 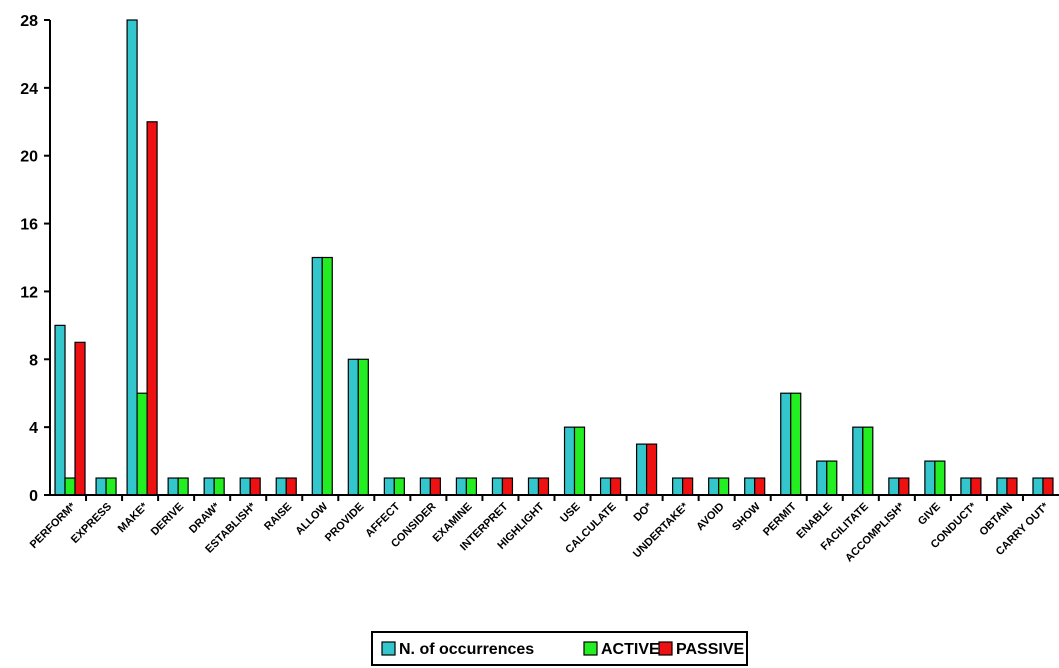 What do you see at coordinates (579, 461) in the screenshot?
I see `bar-use-active` at bounding box center [579, 461].